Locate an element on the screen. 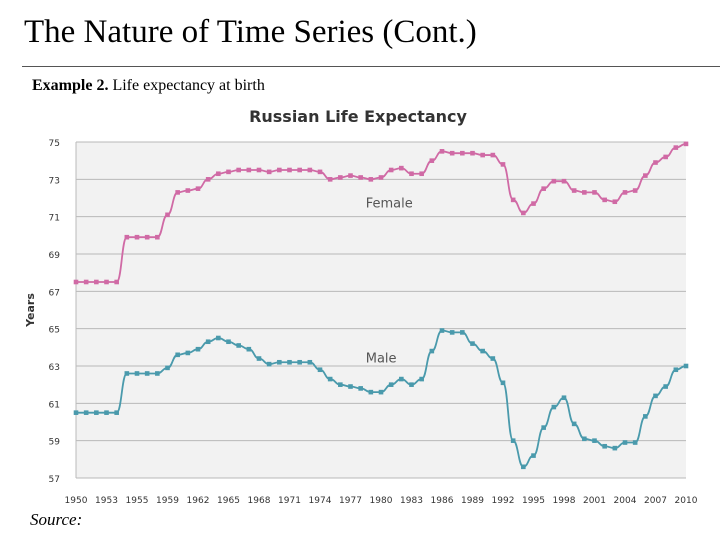 The width and height of the screenshot is (720, 540). y-tick-label: 65 is located at coordinates (54, 331).